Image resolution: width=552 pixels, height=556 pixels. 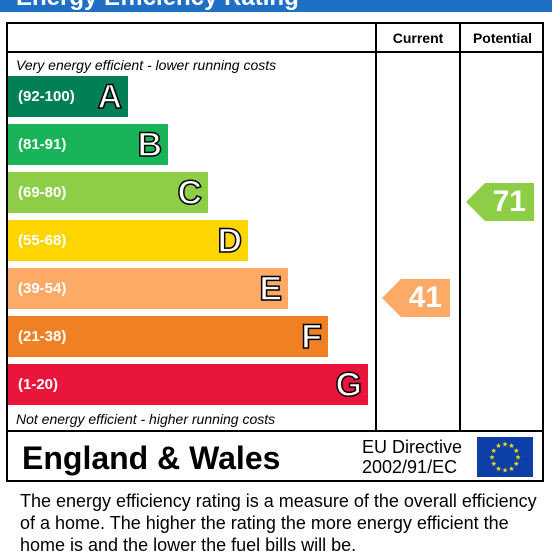 What do you see at coordinates (110, 96) in the screenshot?
I see `band-letter: A` at bounding box center [110, 96].